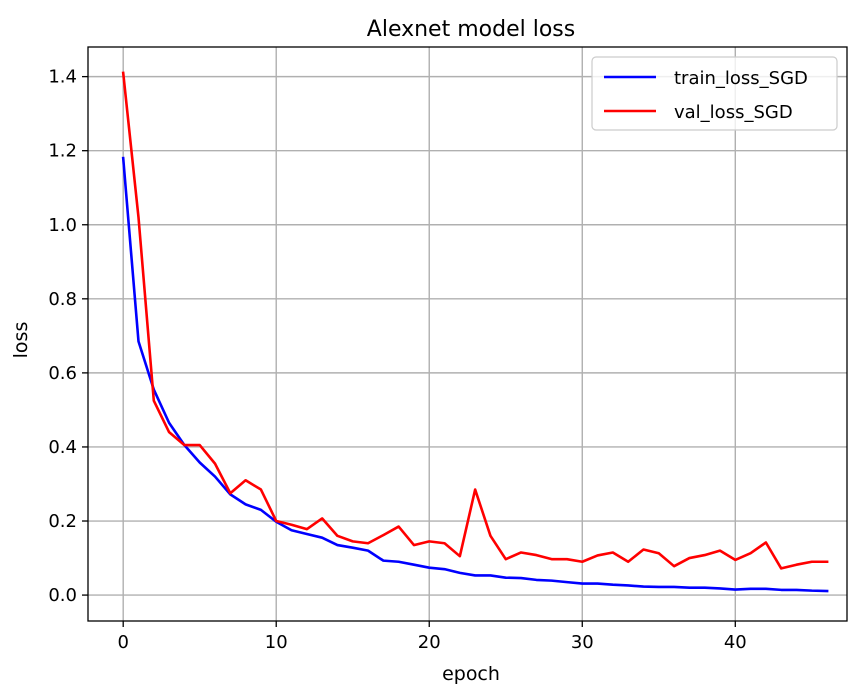  I want to click on y-tick-label: 0.0, so click(62, 595).